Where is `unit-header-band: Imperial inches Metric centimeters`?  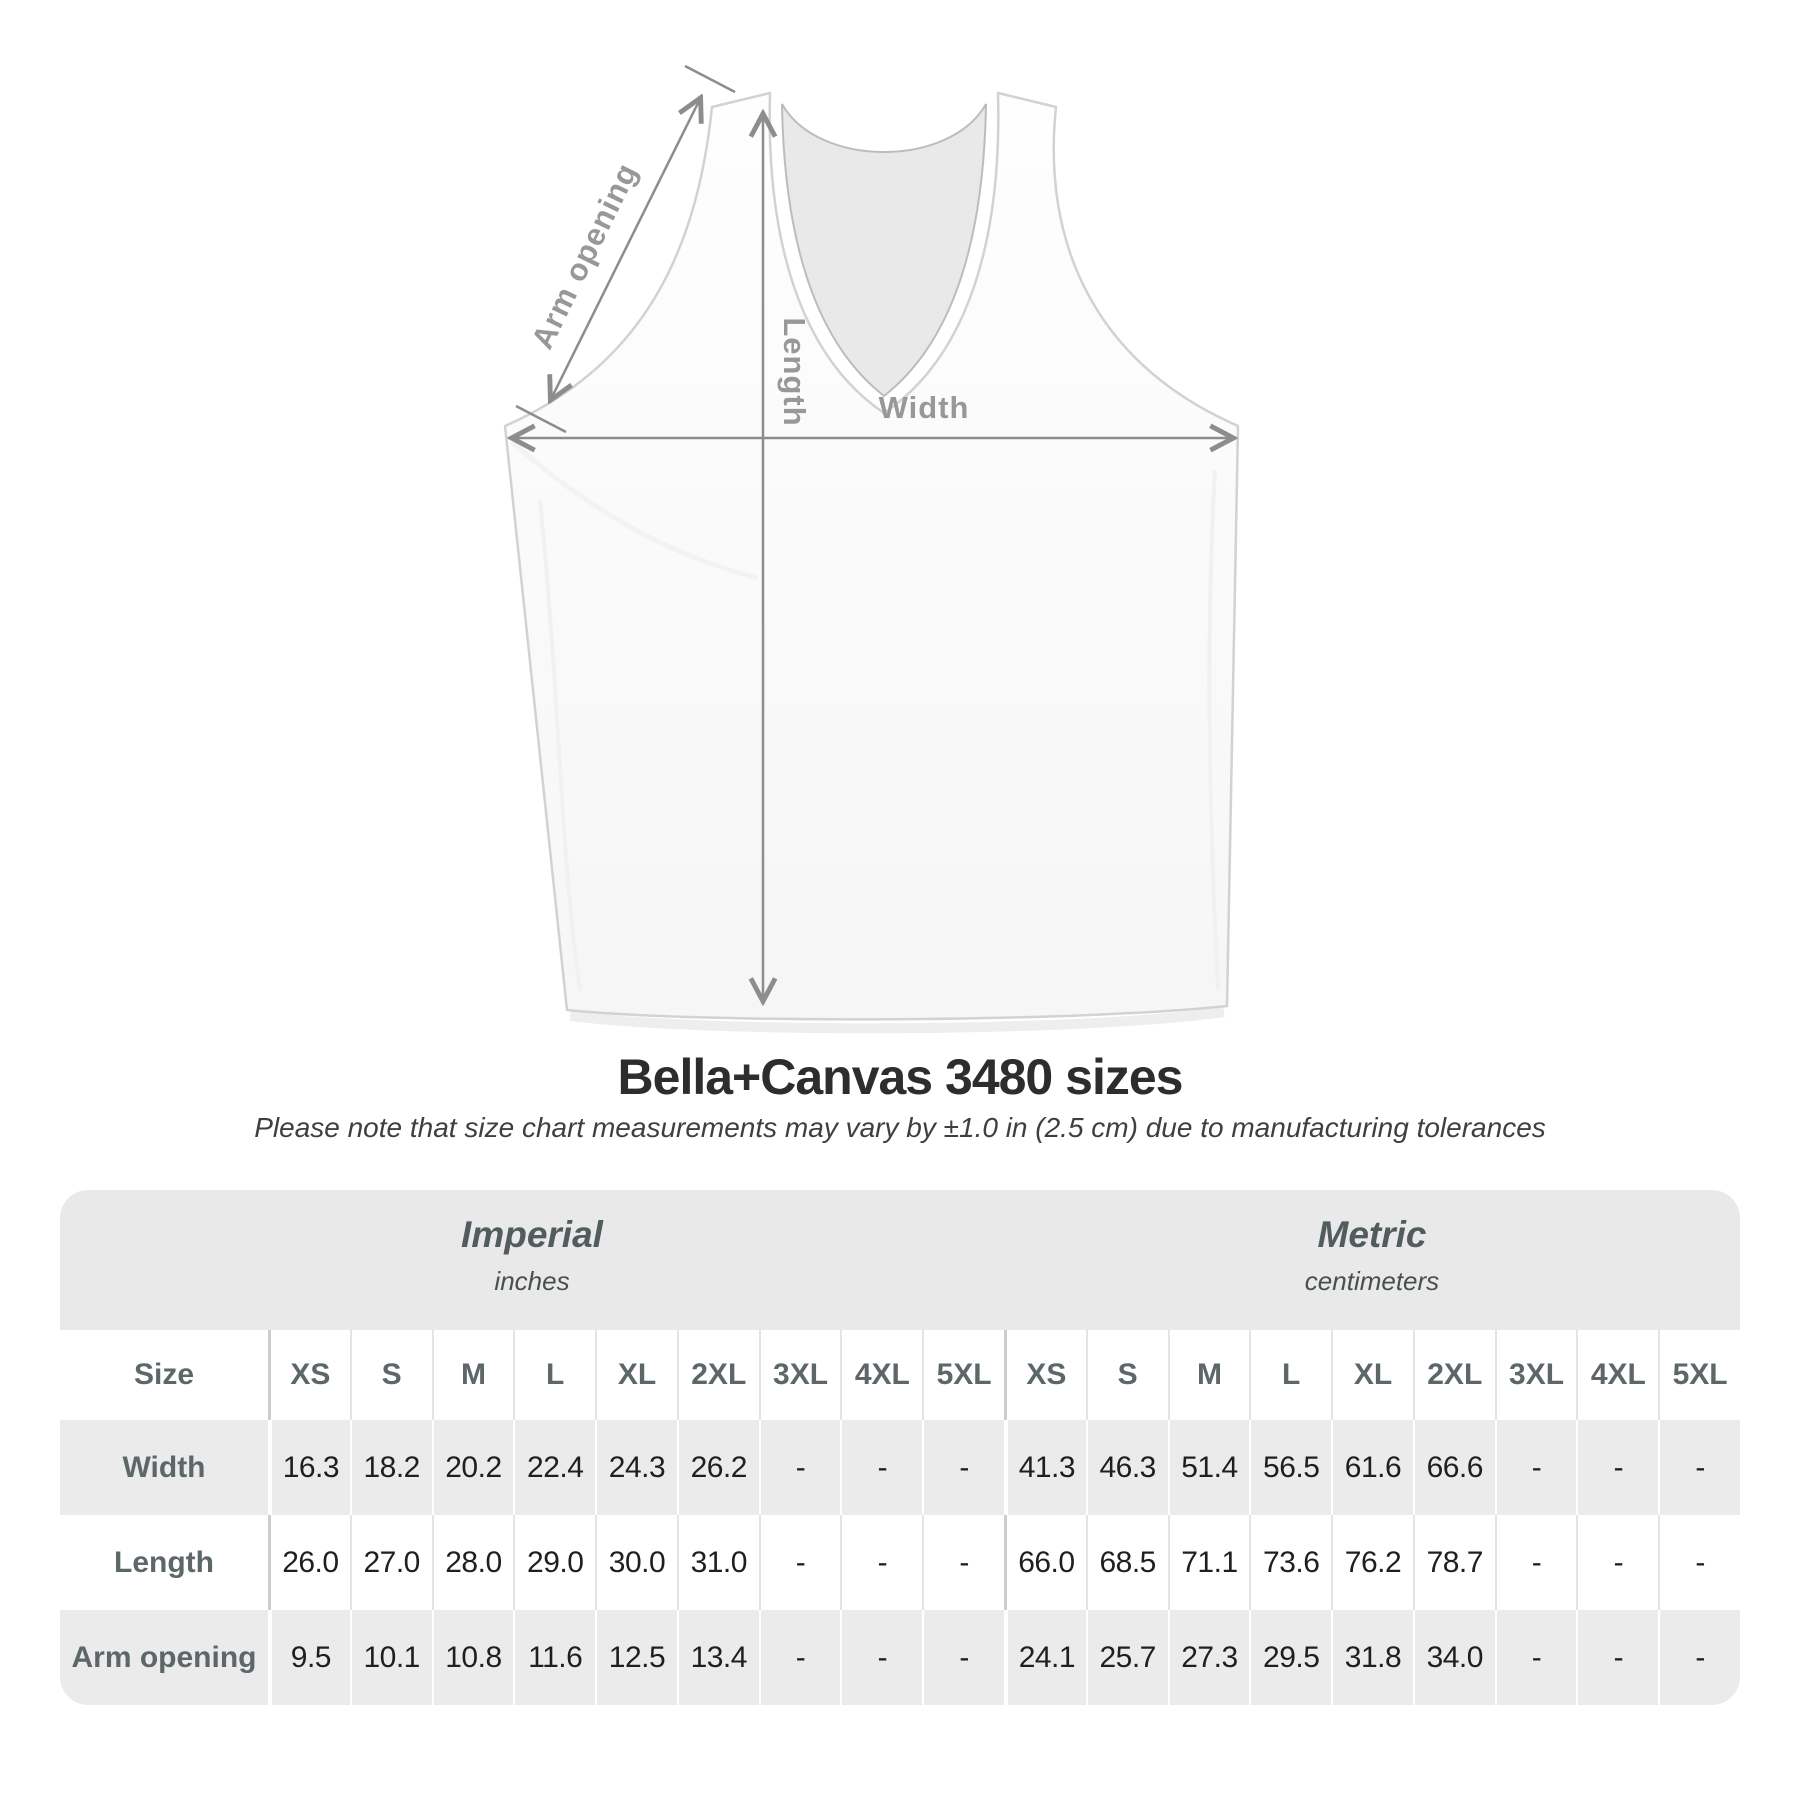
unit-header-band: Imperial inches Metric centimeters is located at coordinates (900, 1260).